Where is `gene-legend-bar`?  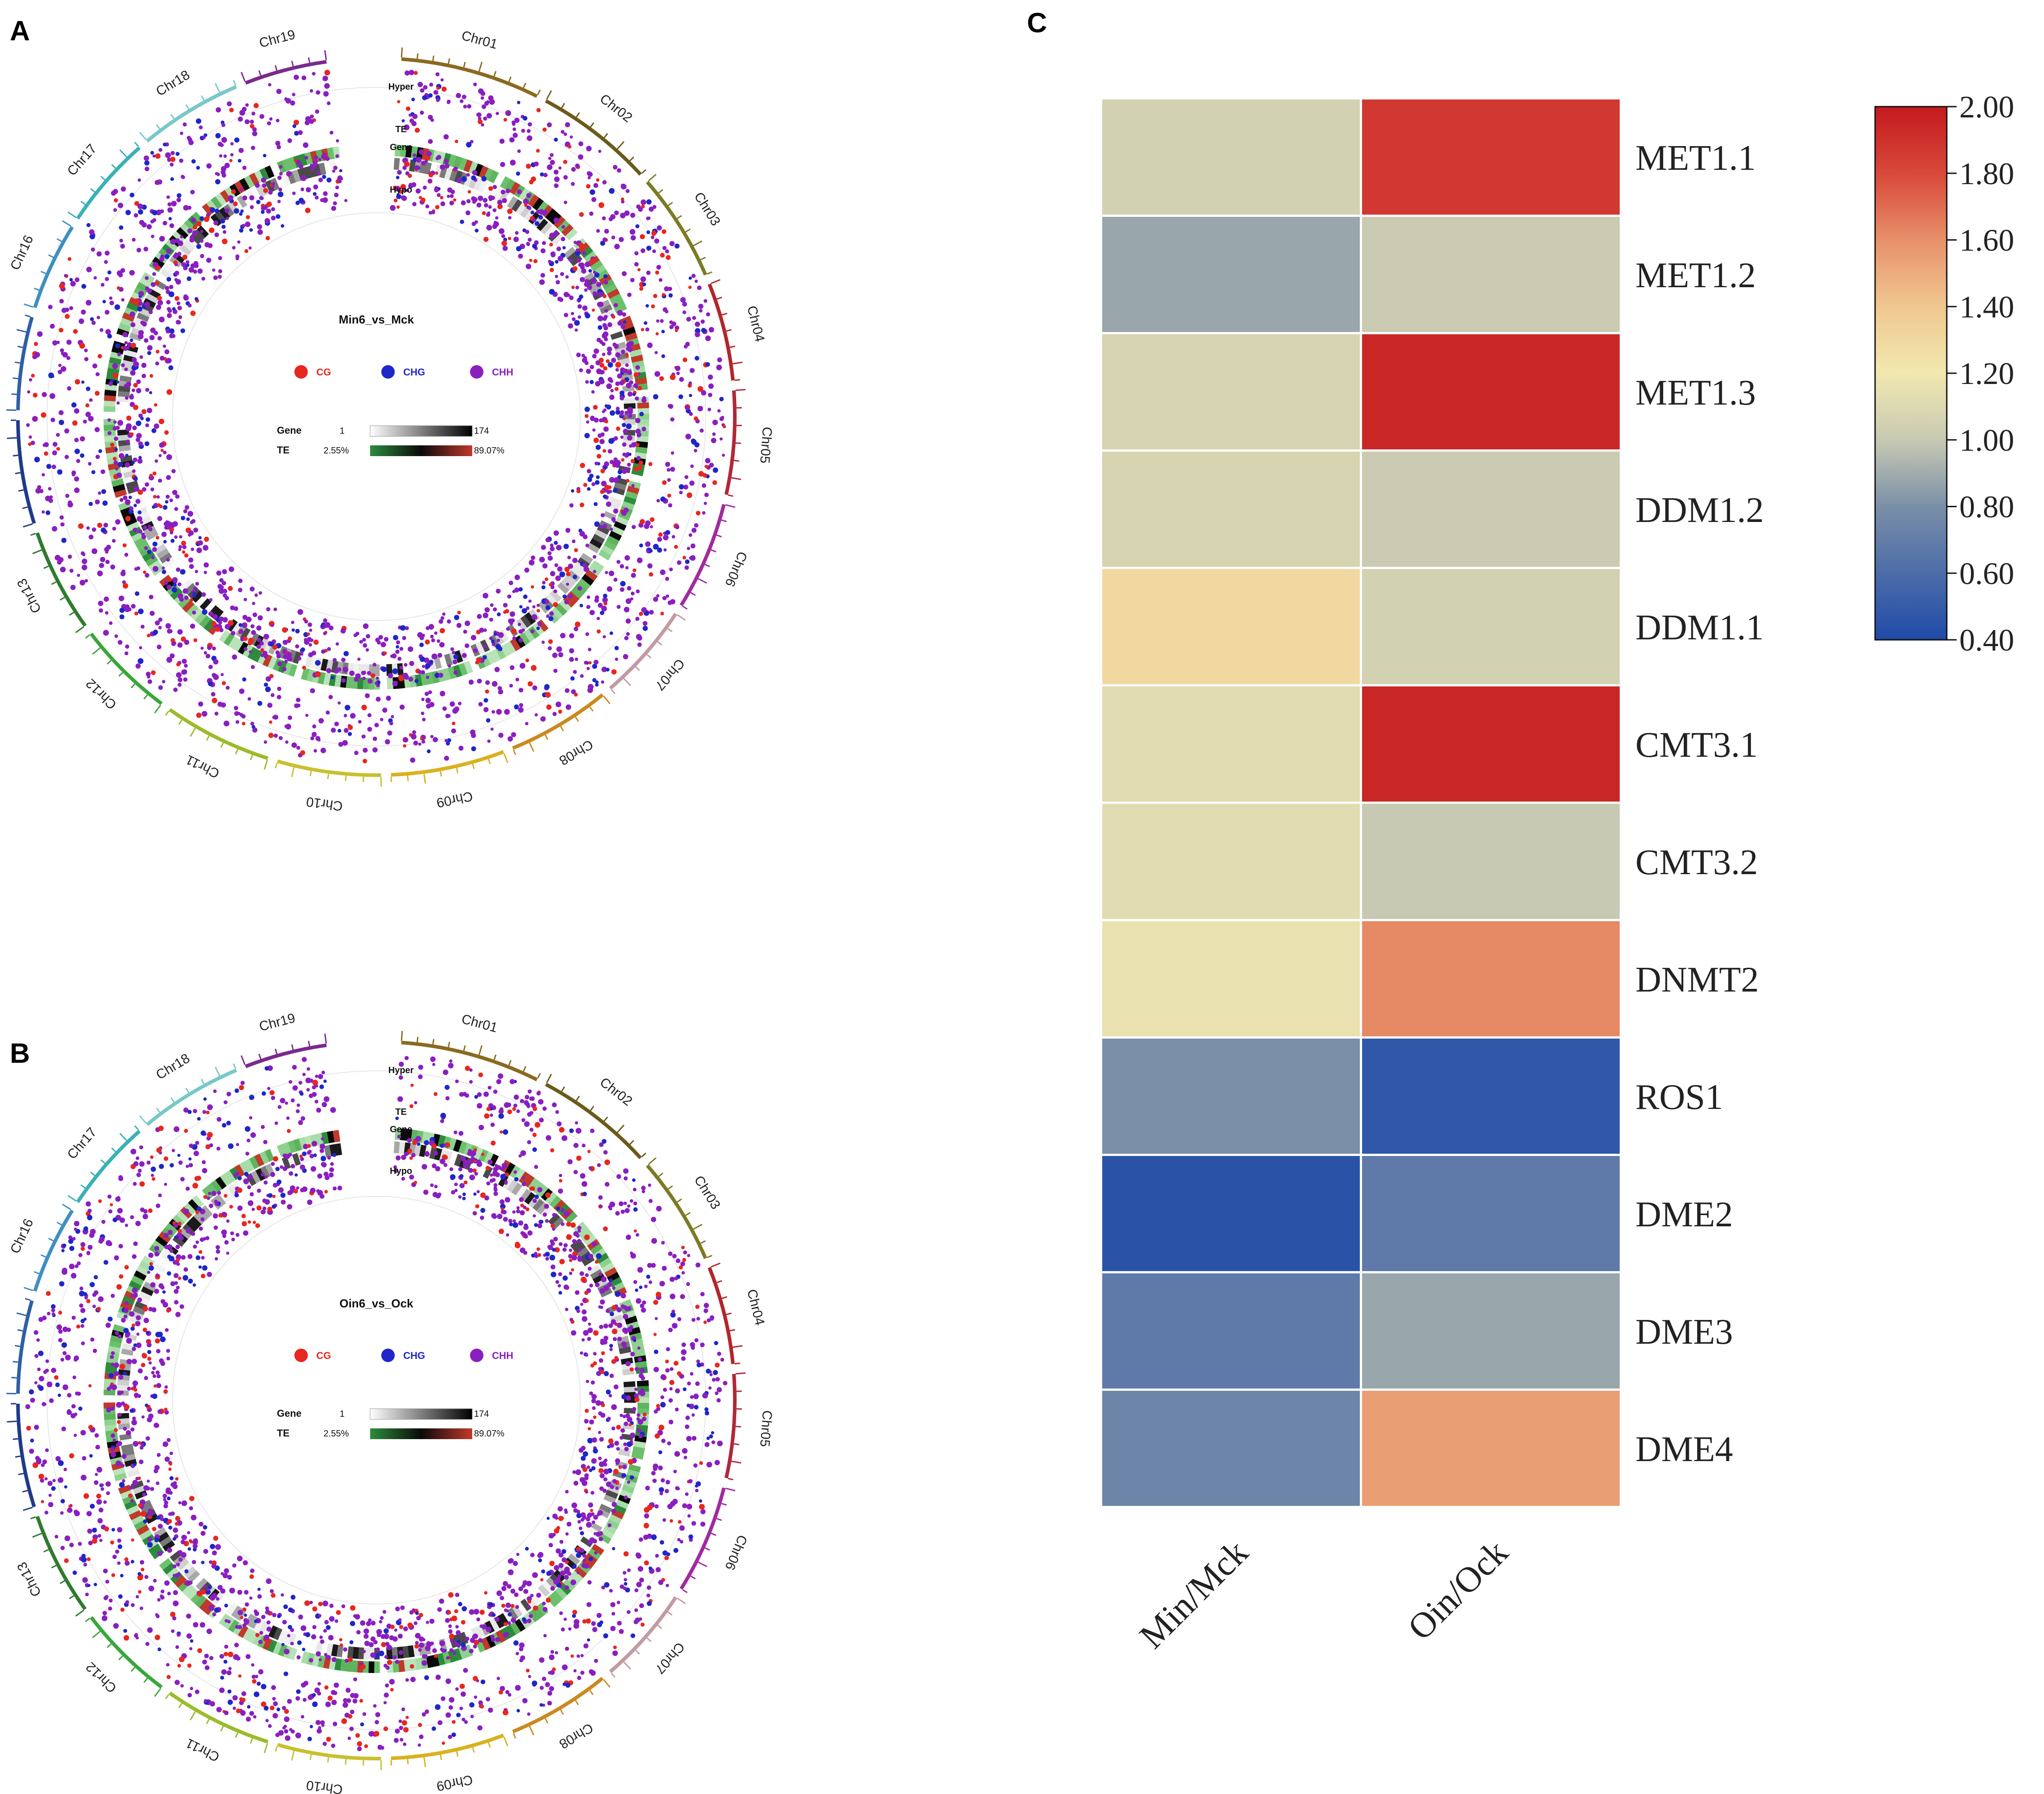 gene-legend-bar is located at coordinates (422, 431).